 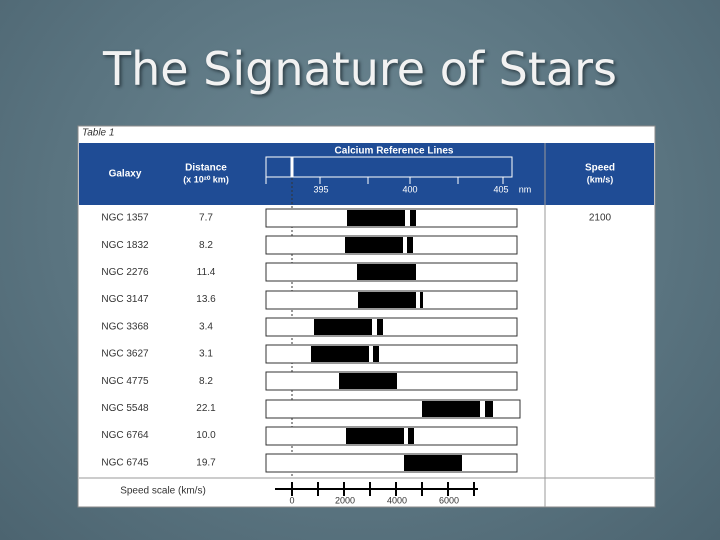 What do you see at coordinates (600, 168) in the screenshot?
I see `header-speed: Speed` at bounding box center [600, 168].